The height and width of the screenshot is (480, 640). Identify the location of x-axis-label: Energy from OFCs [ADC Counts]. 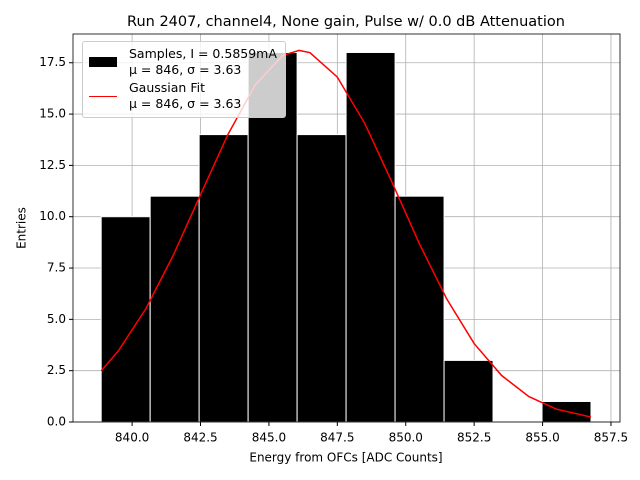
(345, 458).